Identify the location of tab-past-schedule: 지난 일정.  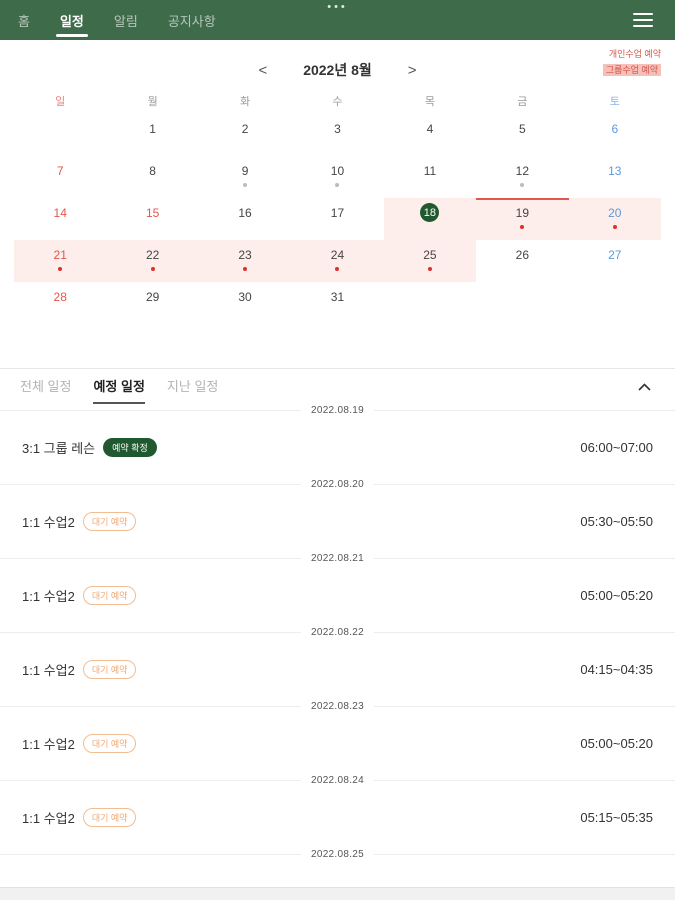
(192, 386).